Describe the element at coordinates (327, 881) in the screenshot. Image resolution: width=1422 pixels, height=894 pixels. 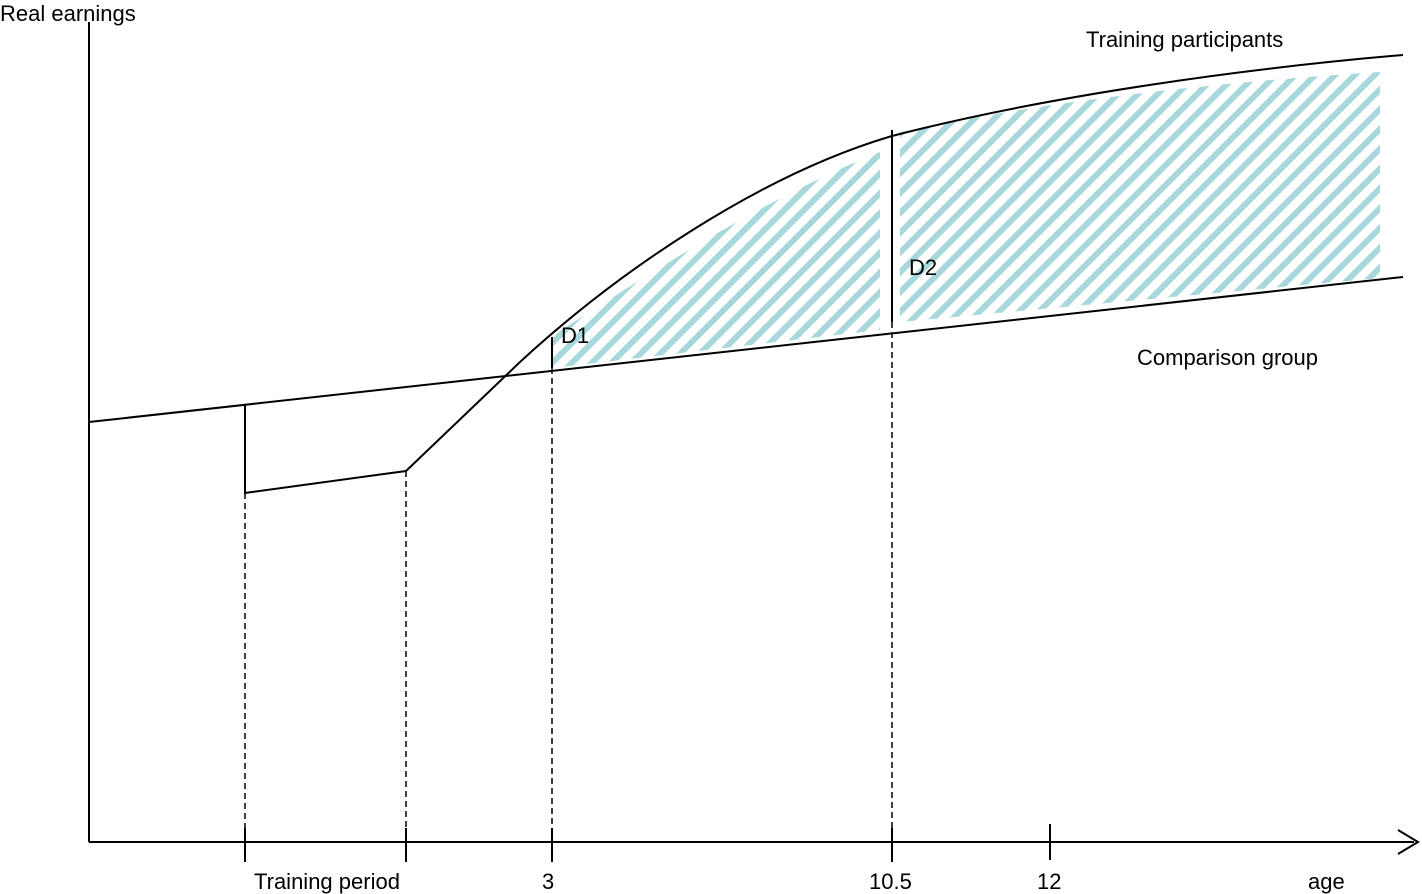
I see `tick-label-training-period: Training period` at that location.